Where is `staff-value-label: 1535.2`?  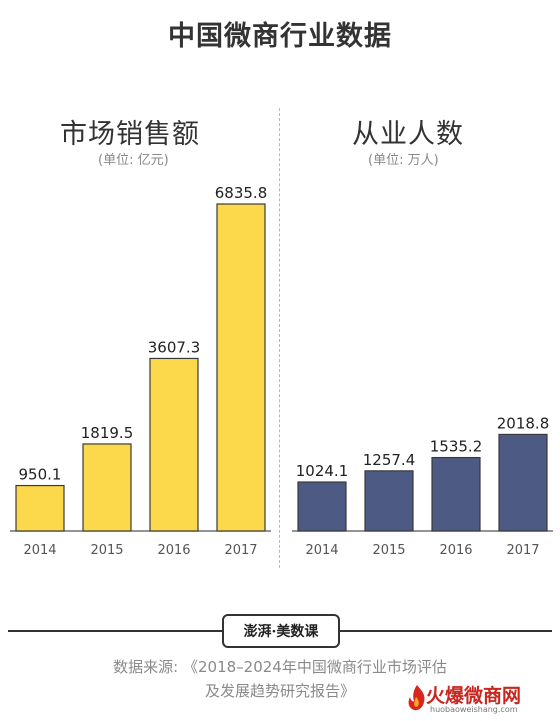
staff-value-label: 1535.2 is located at coordinates (456, 447).